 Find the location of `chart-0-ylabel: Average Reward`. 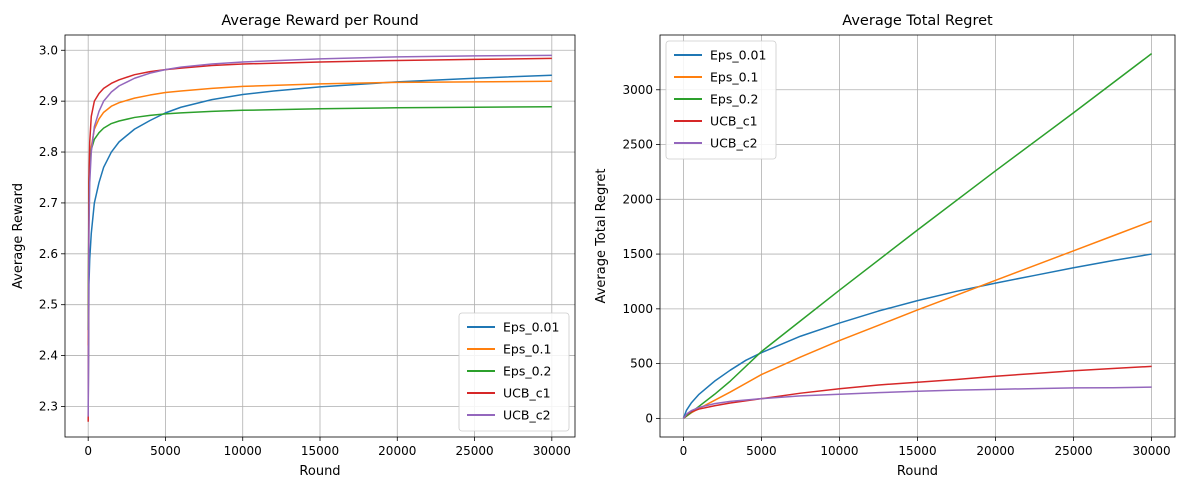

chart-0-ylabel: Average Reward is located at coordinates (18, 236).